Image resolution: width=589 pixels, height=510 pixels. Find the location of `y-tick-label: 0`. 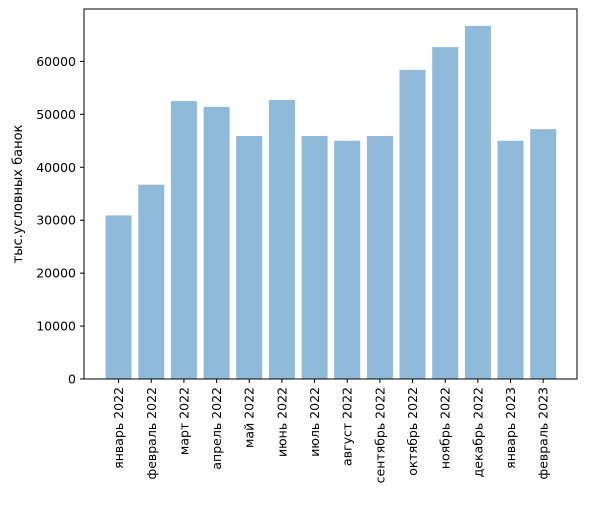

y-tick-label: 0 is located at coordinates (72, 379).